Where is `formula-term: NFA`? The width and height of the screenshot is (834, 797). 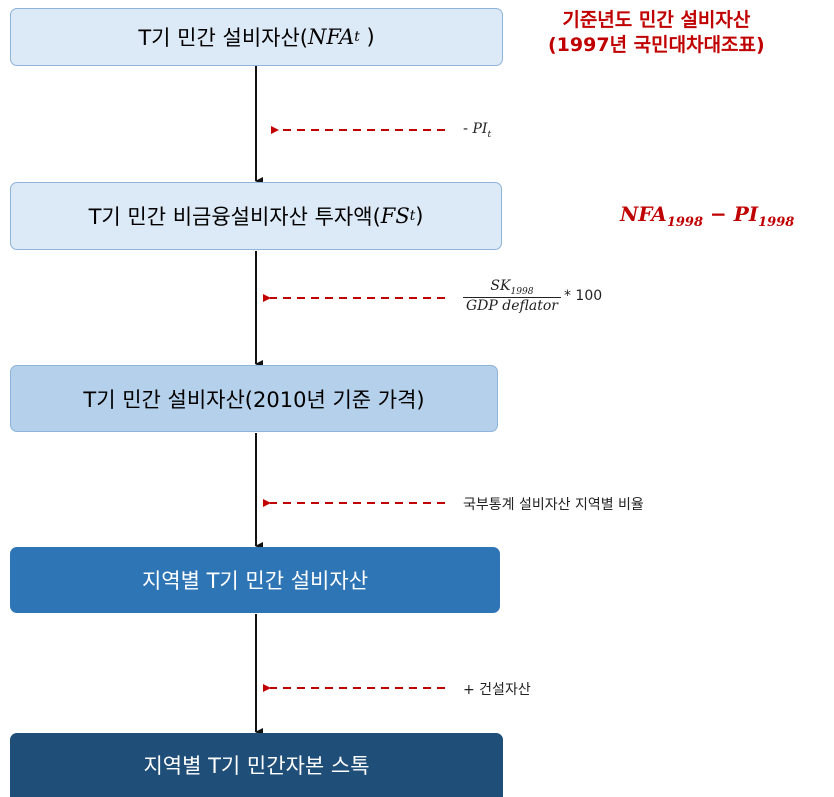 formula-term: NFA is located at coordinates (643, 214).